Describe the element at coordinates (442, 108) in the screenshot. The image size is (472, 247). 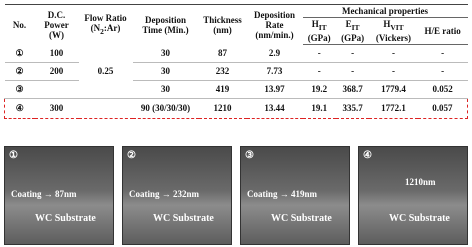
I see `table-cell: 0.057` at that location.